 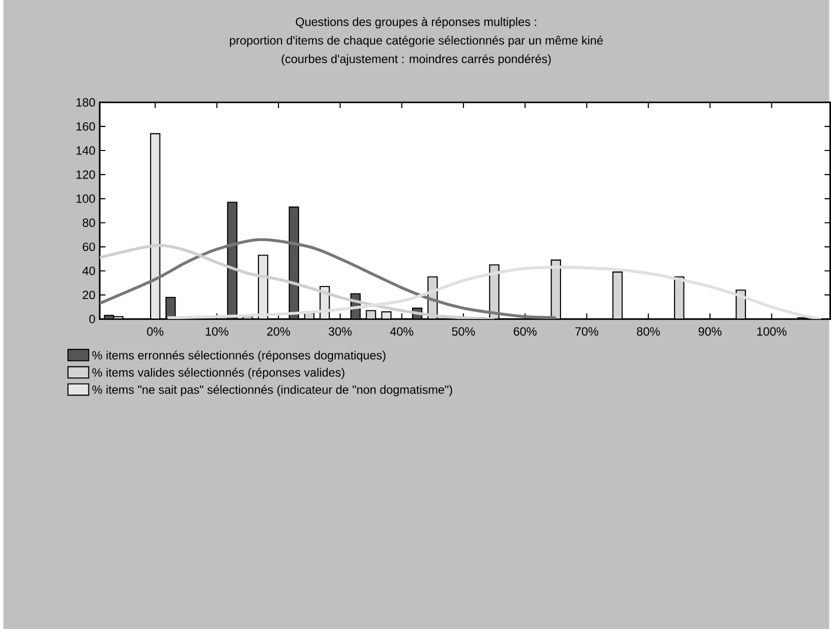 What do you see at coordinates (278, 331) in the screenshot?
I see `x-tick-label: 20%` at bounding box center [278, 331].